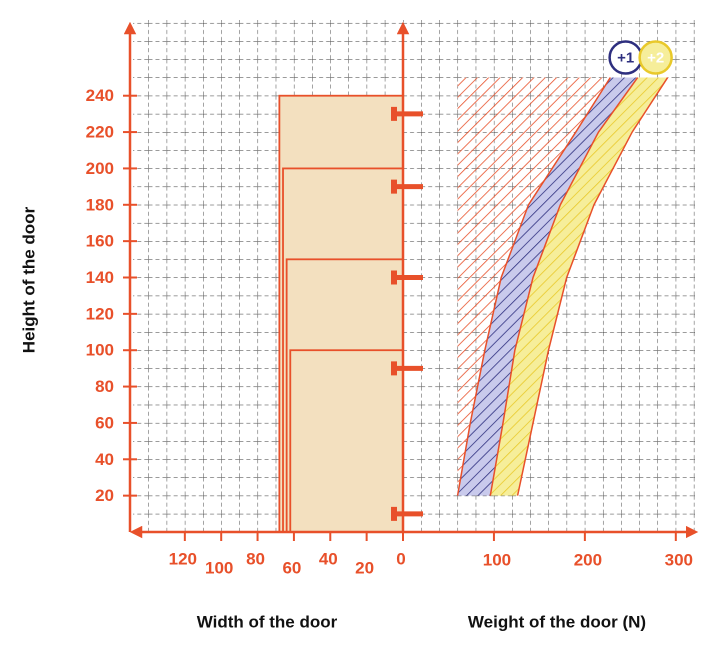  What do you see at coordinates (625, 58) in the screenshot?
I see `legend-label: +1` at bounding box center [625, 58].